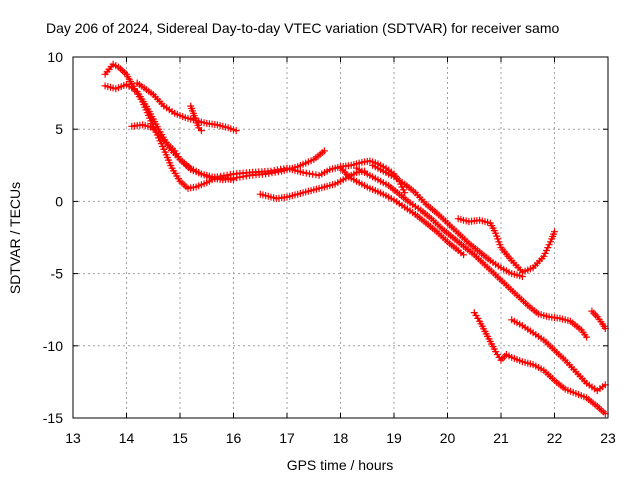  I want to click on x-tick-label: 23, so click(608, 438).